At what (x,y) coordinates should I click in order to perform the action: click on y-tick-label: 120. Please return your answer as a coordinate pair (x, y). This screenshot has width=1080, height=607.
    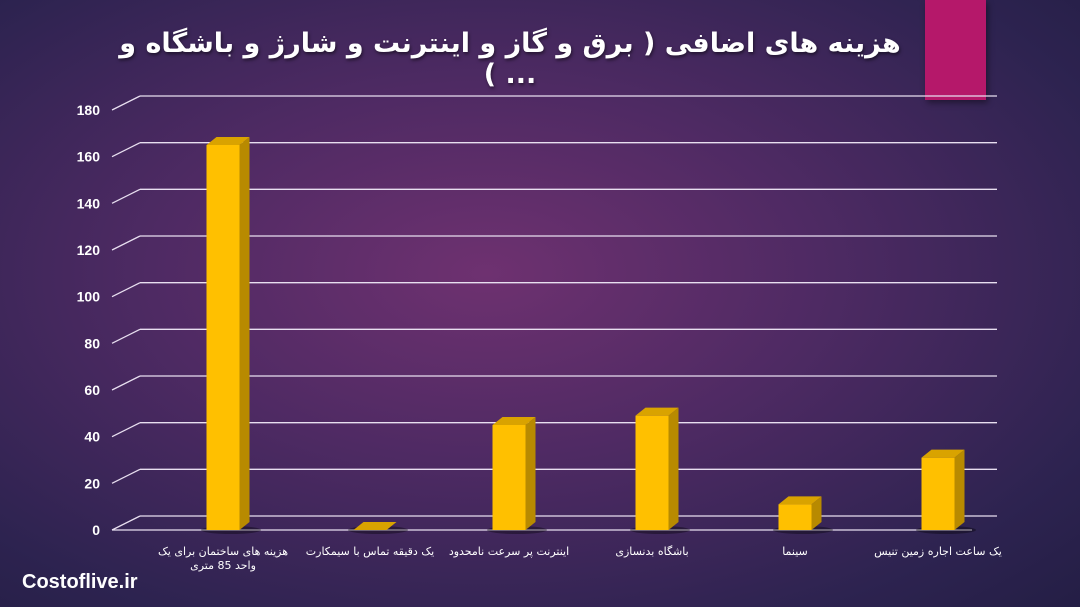
    Looking at the image, I should click on (89, 250).